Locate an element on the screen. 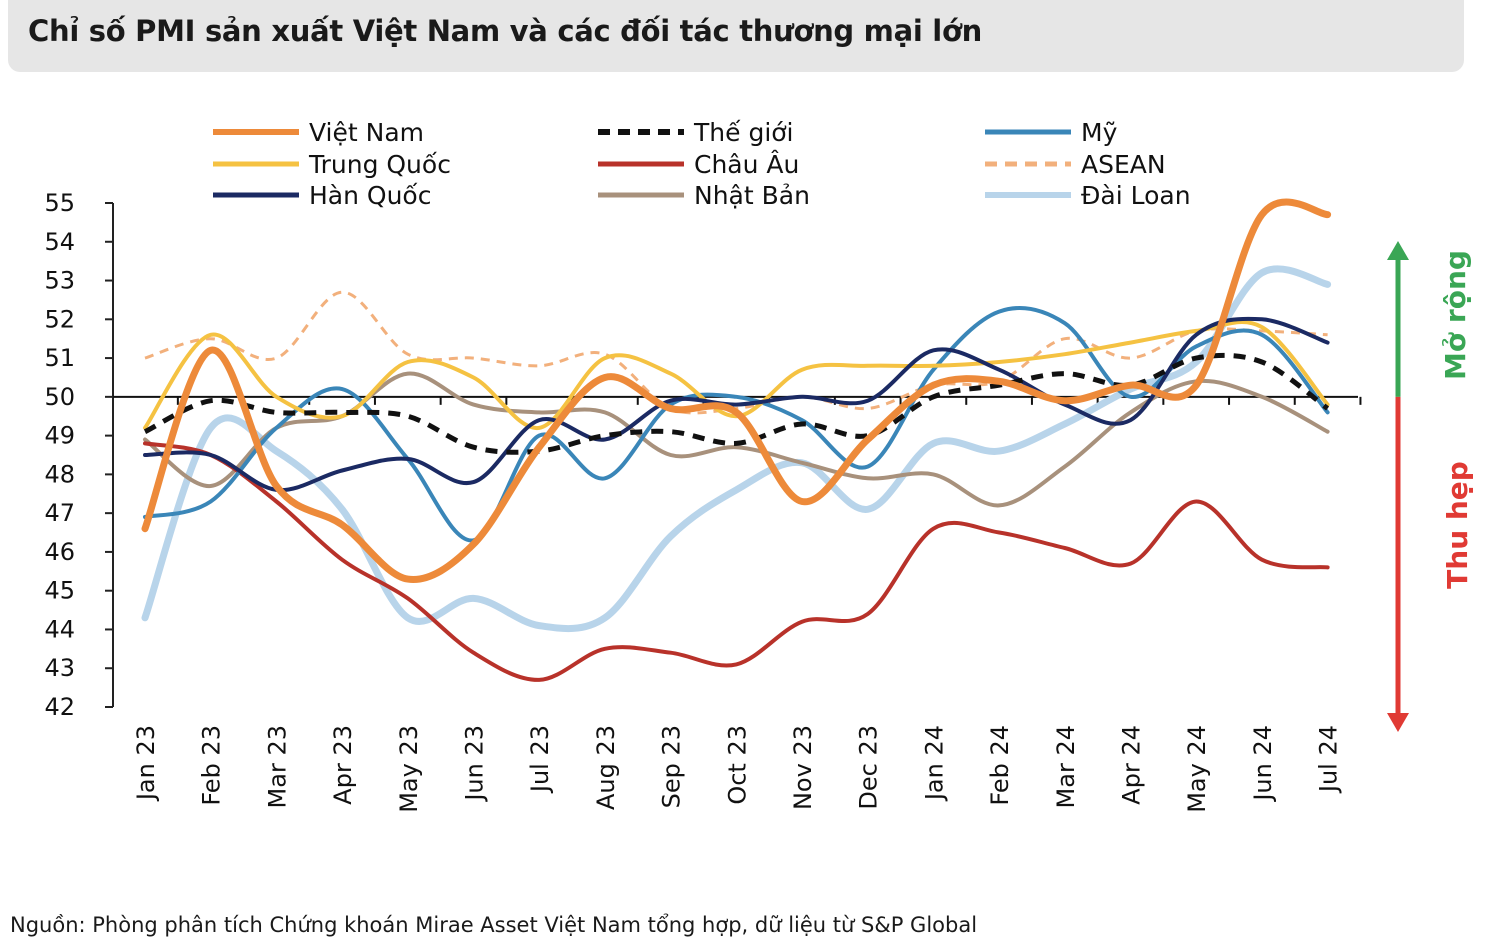 Image resolution: width=1506 pixels, height=950 pixels. series-line-han-quoc is located at coordinates (736, 404).